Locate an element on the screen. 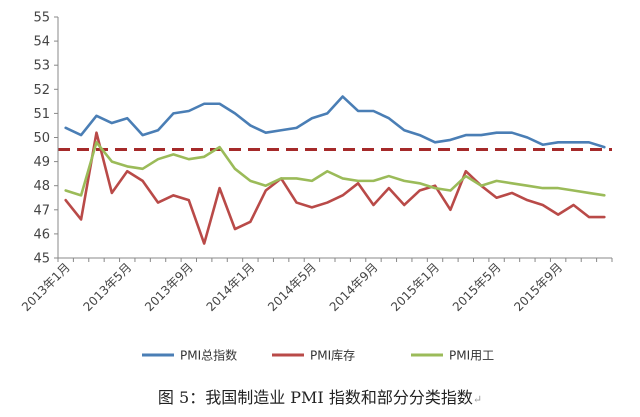 This screenshot has width=640, height=417. x-tick-label: 2015年5月 is located at coordinates (477, 287).